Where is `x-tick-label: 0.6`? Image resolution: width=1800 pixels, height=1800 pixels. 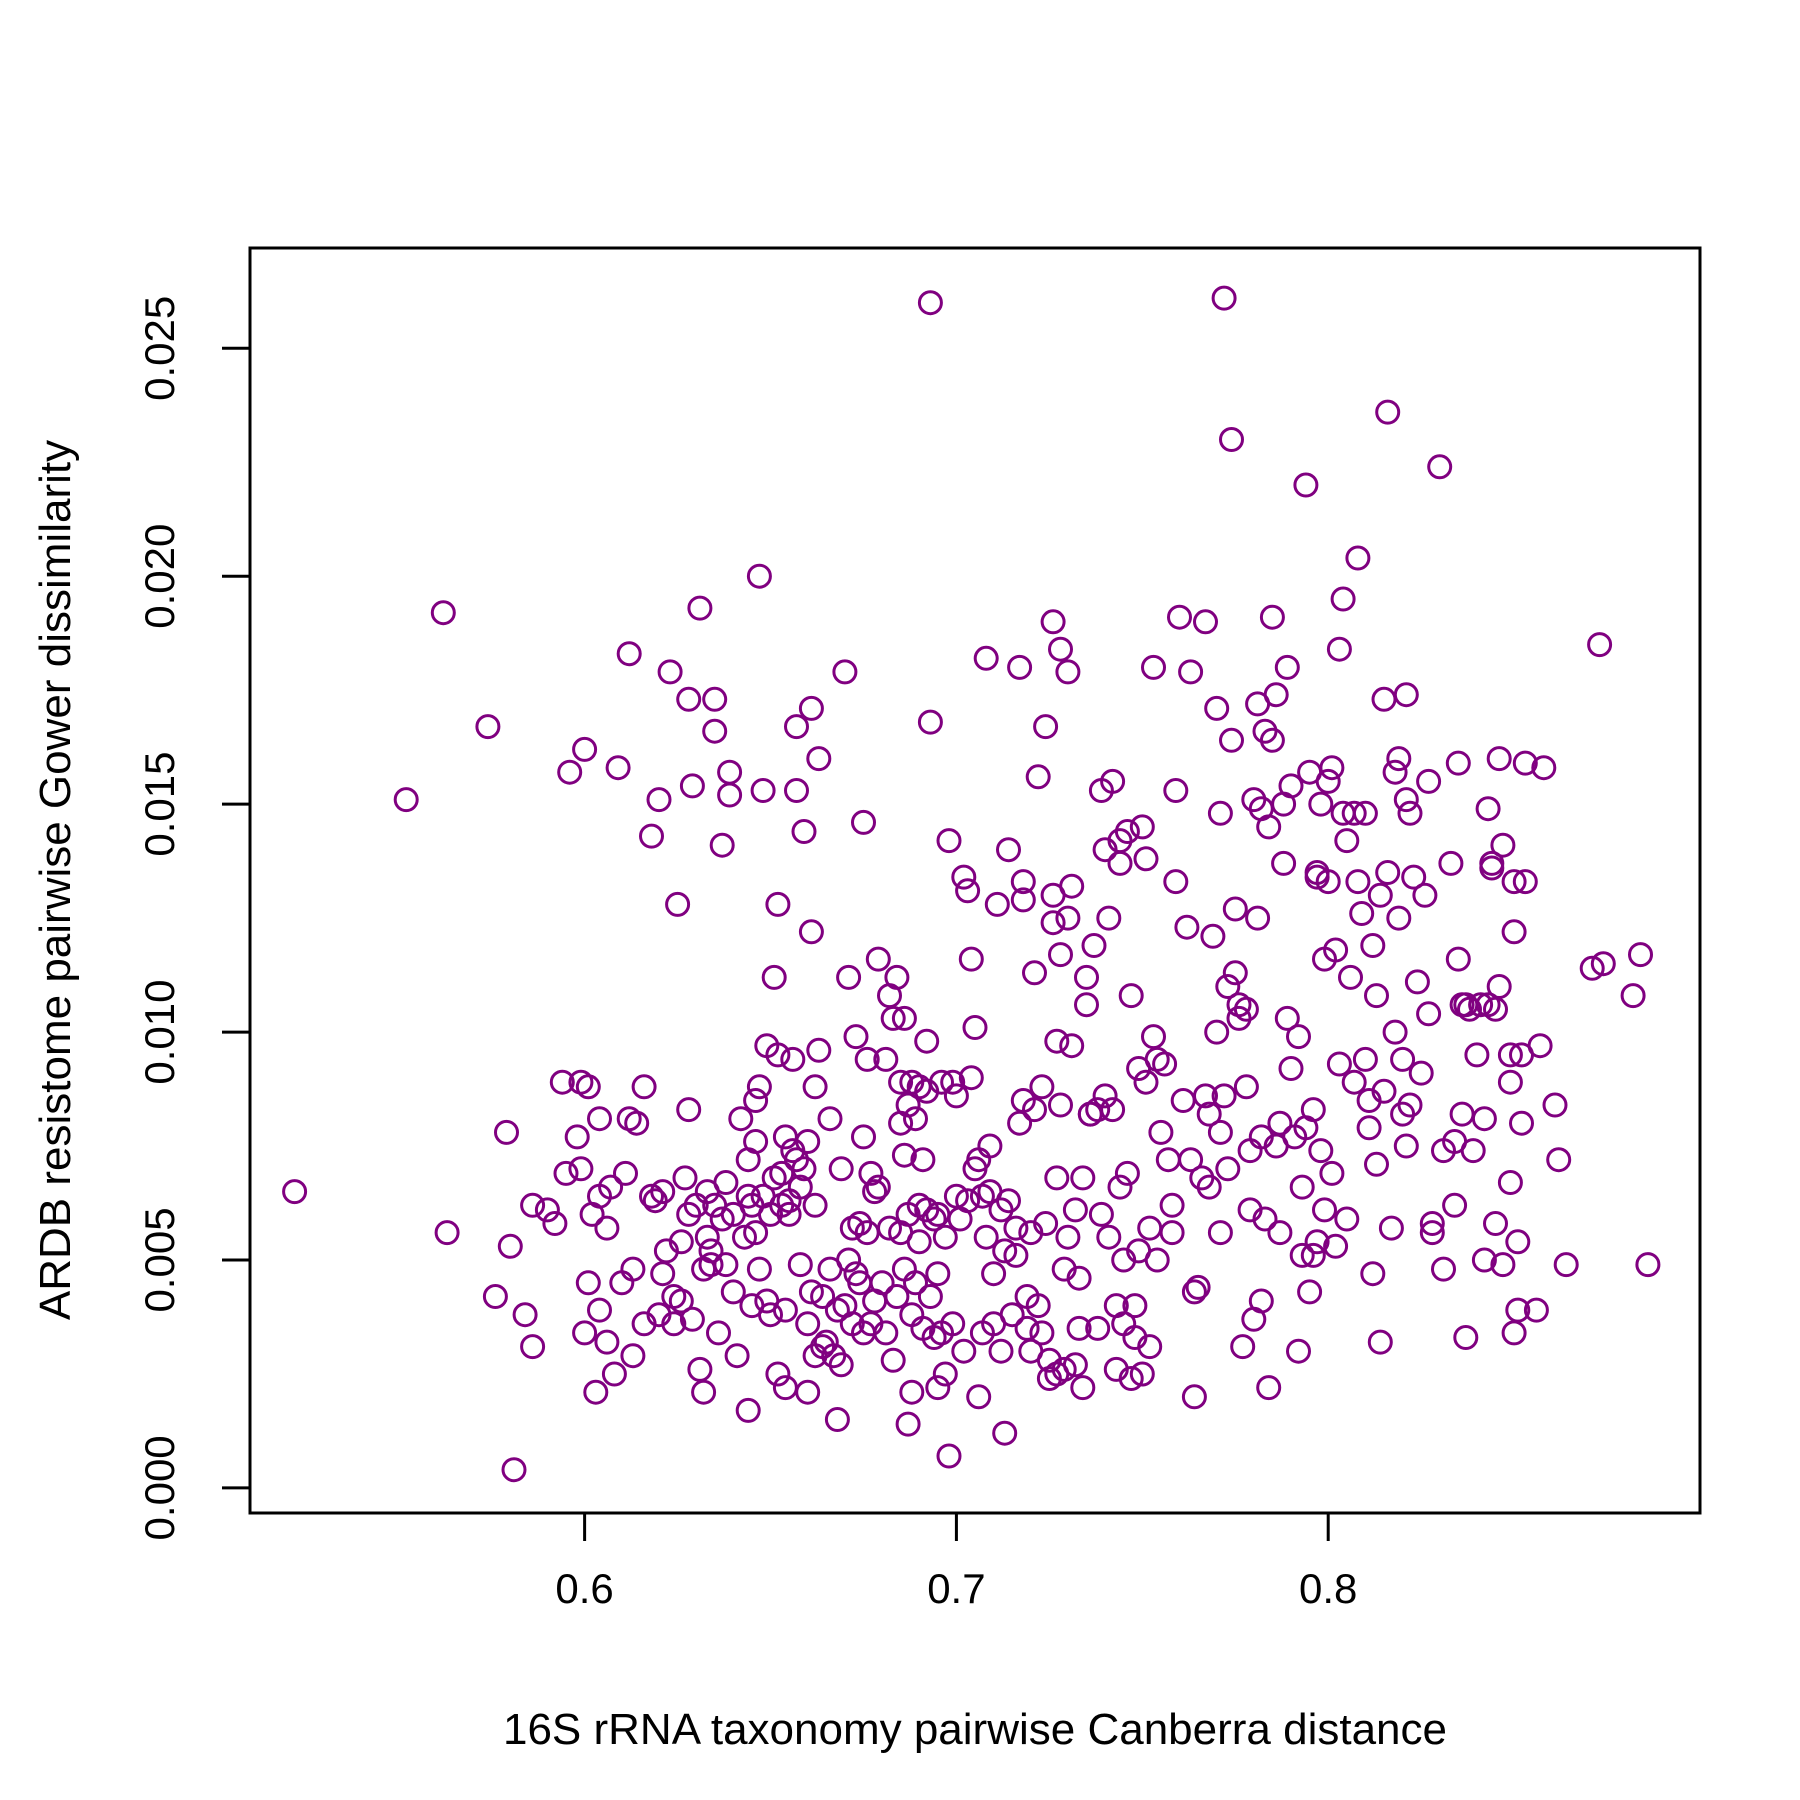 x-tick-label: 0.6 is located at coordinates (584, 1588).